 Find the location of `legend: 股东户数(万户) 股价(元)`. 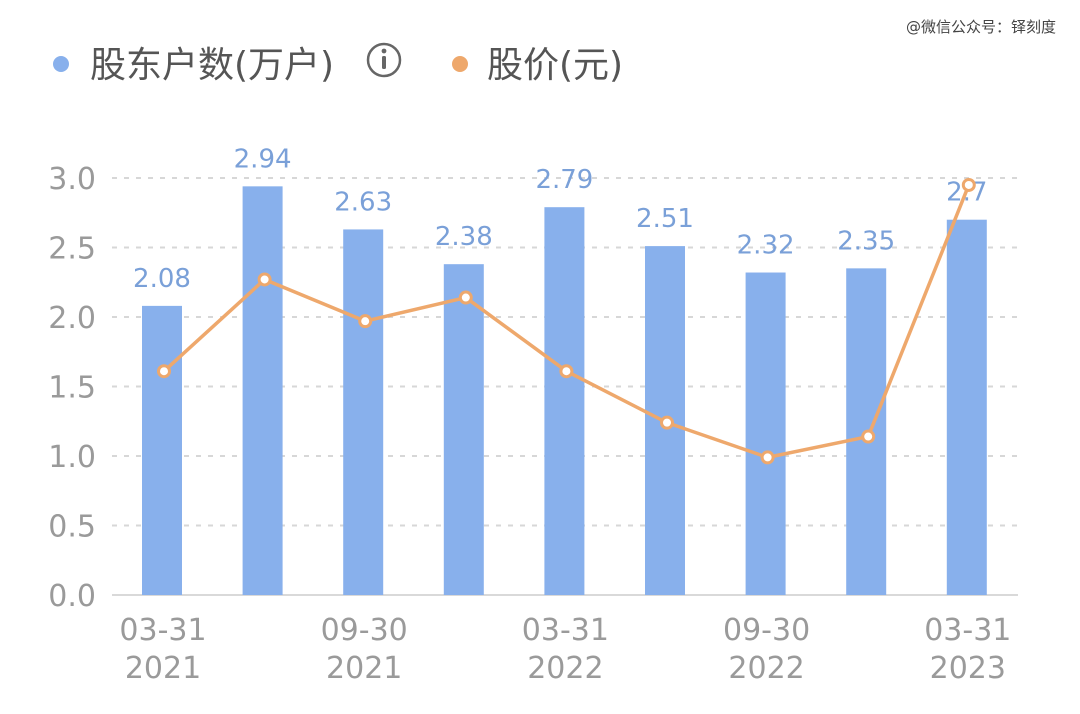

legend: 股东户数(万户) 股价(元) is located at coordinates (338, 64).